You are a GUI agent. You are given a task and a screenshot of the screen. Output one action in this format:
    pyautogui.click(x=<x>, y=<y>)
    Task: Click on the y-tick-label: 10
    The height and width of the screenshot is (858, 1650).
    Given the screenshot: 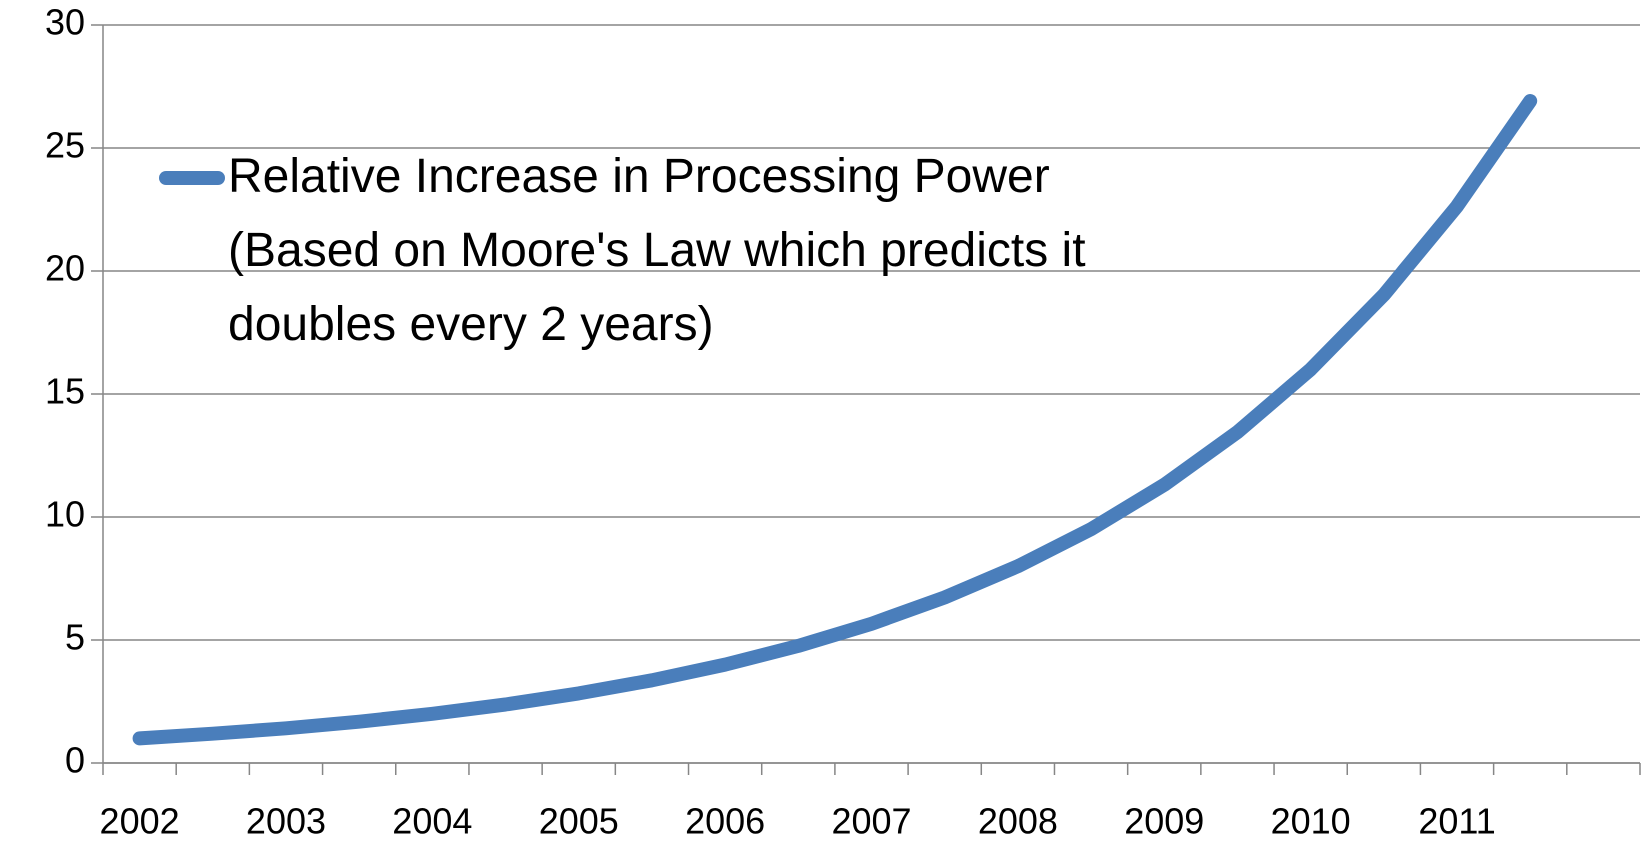 What is the action you would take?
    pyautogui.click(x=65, y=514)
    